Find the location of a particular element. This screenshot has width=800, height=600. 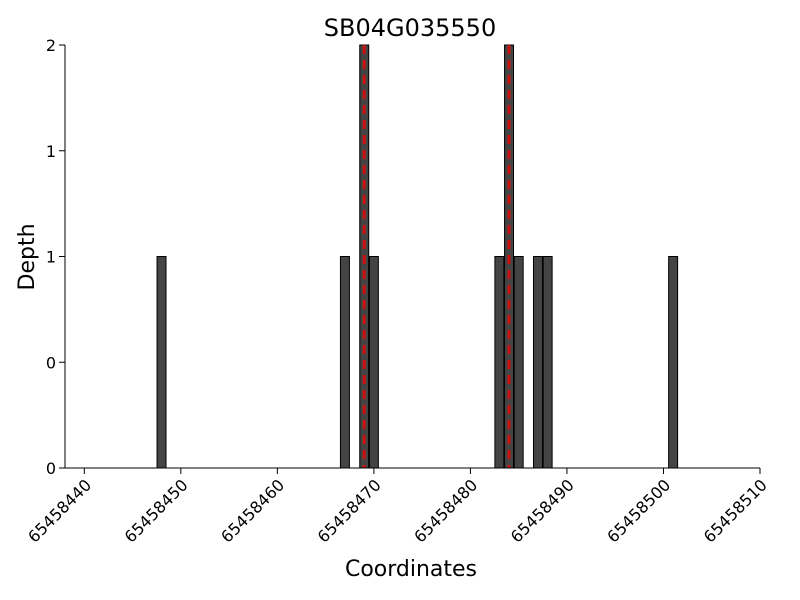

x-tick-label-3: 65458470 is located at coordinates (349, 510).